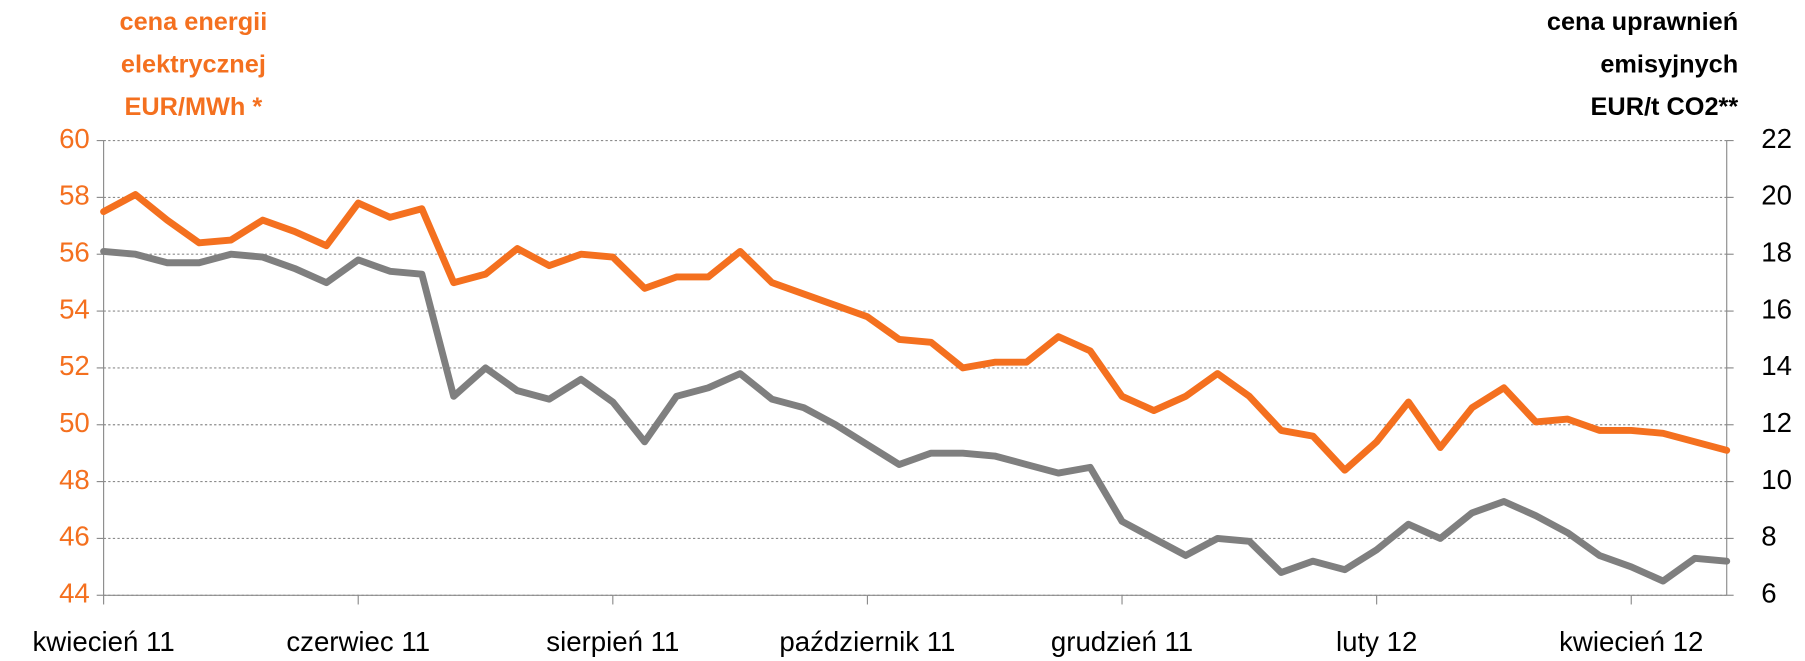  What do you see at coordinates (74, 308) in the screenshot?
I see `y-tick-label: 54` at bounding box center [74, 308].